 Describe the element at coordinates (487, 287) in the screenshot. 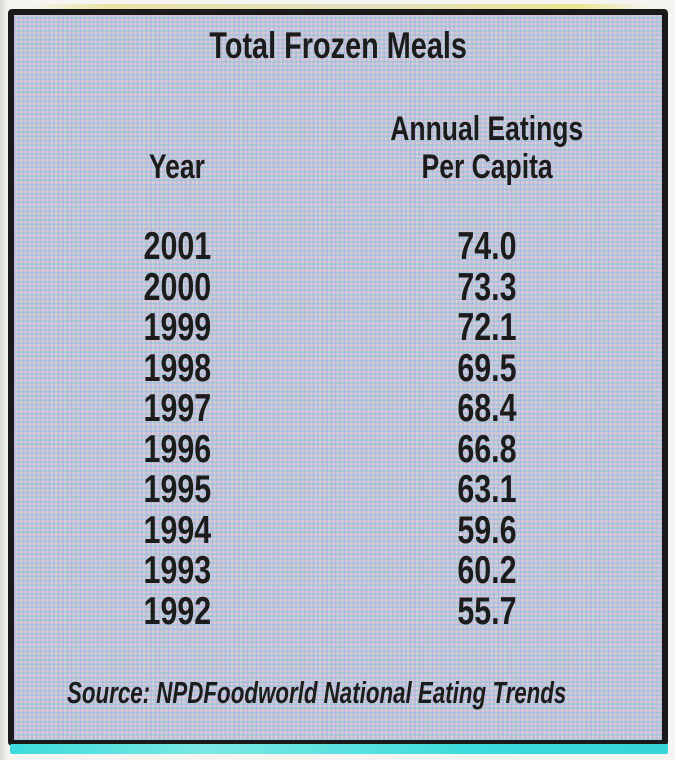

I see `value-cell: 73.3` at that location.